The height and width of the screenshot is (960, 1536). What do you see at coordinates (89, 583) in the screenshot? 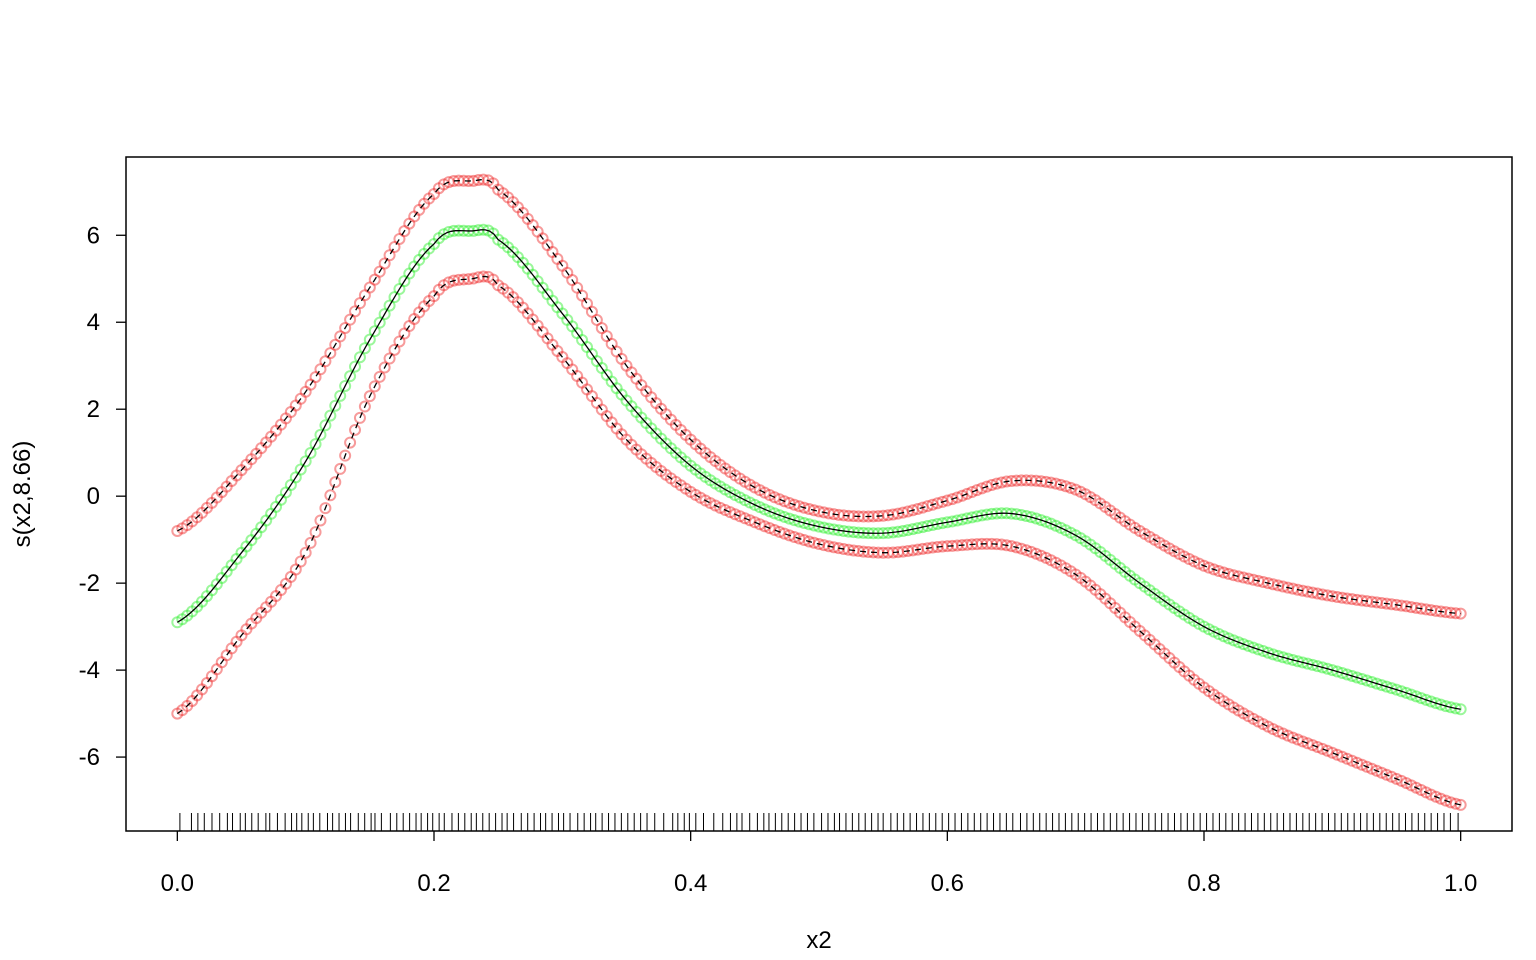
I see `y-tick-label: -2` at bounding box center [89, 583].